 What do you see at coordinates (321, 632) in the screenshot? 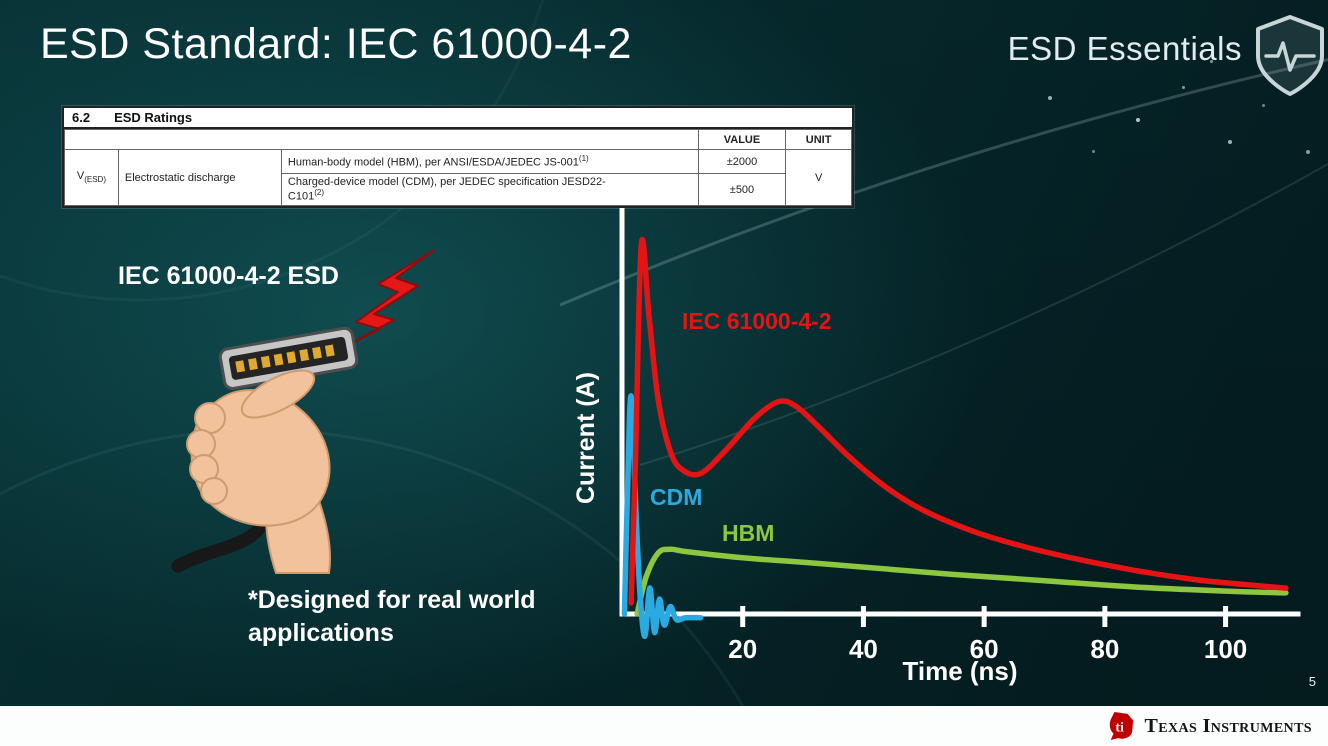
I see `footnote-line: applications` at bounding box center [321, 632].